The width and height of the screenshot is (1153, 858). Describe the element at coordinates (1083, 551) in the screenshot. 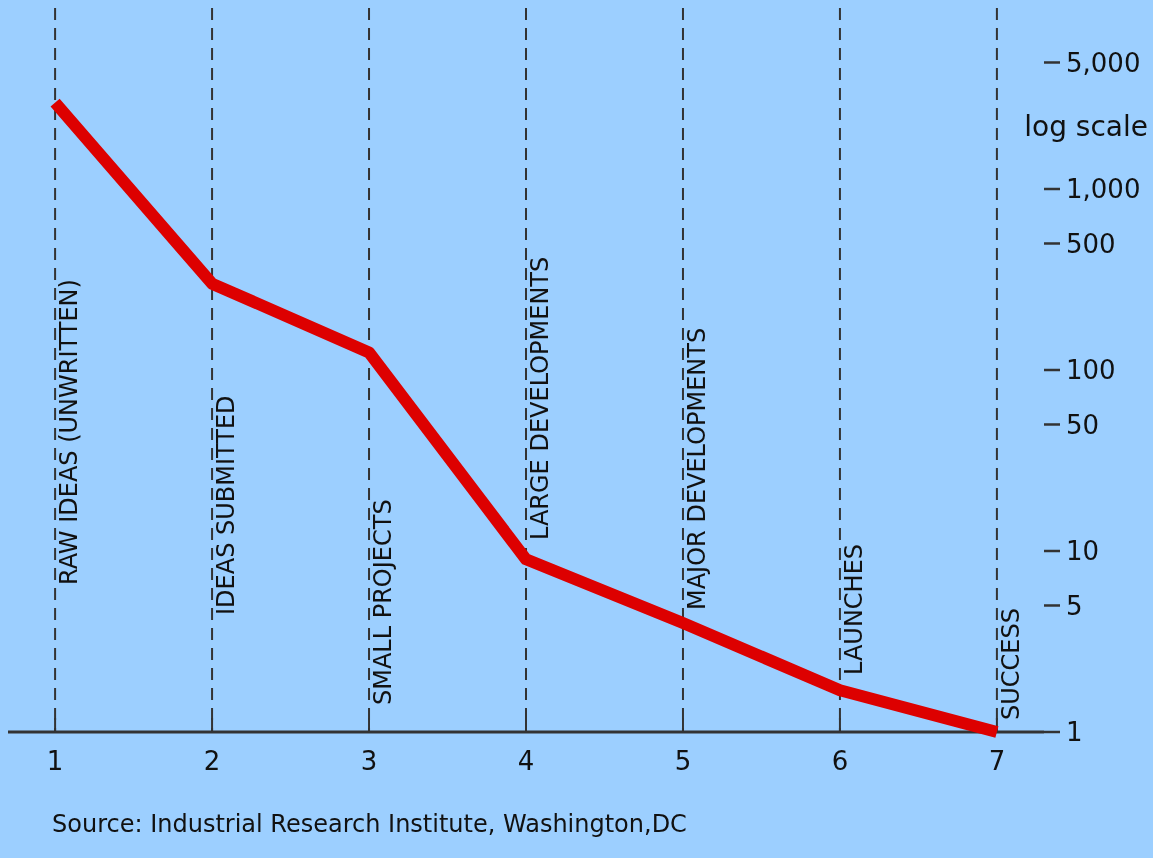

I see `y-tick-label: 10` at that location.